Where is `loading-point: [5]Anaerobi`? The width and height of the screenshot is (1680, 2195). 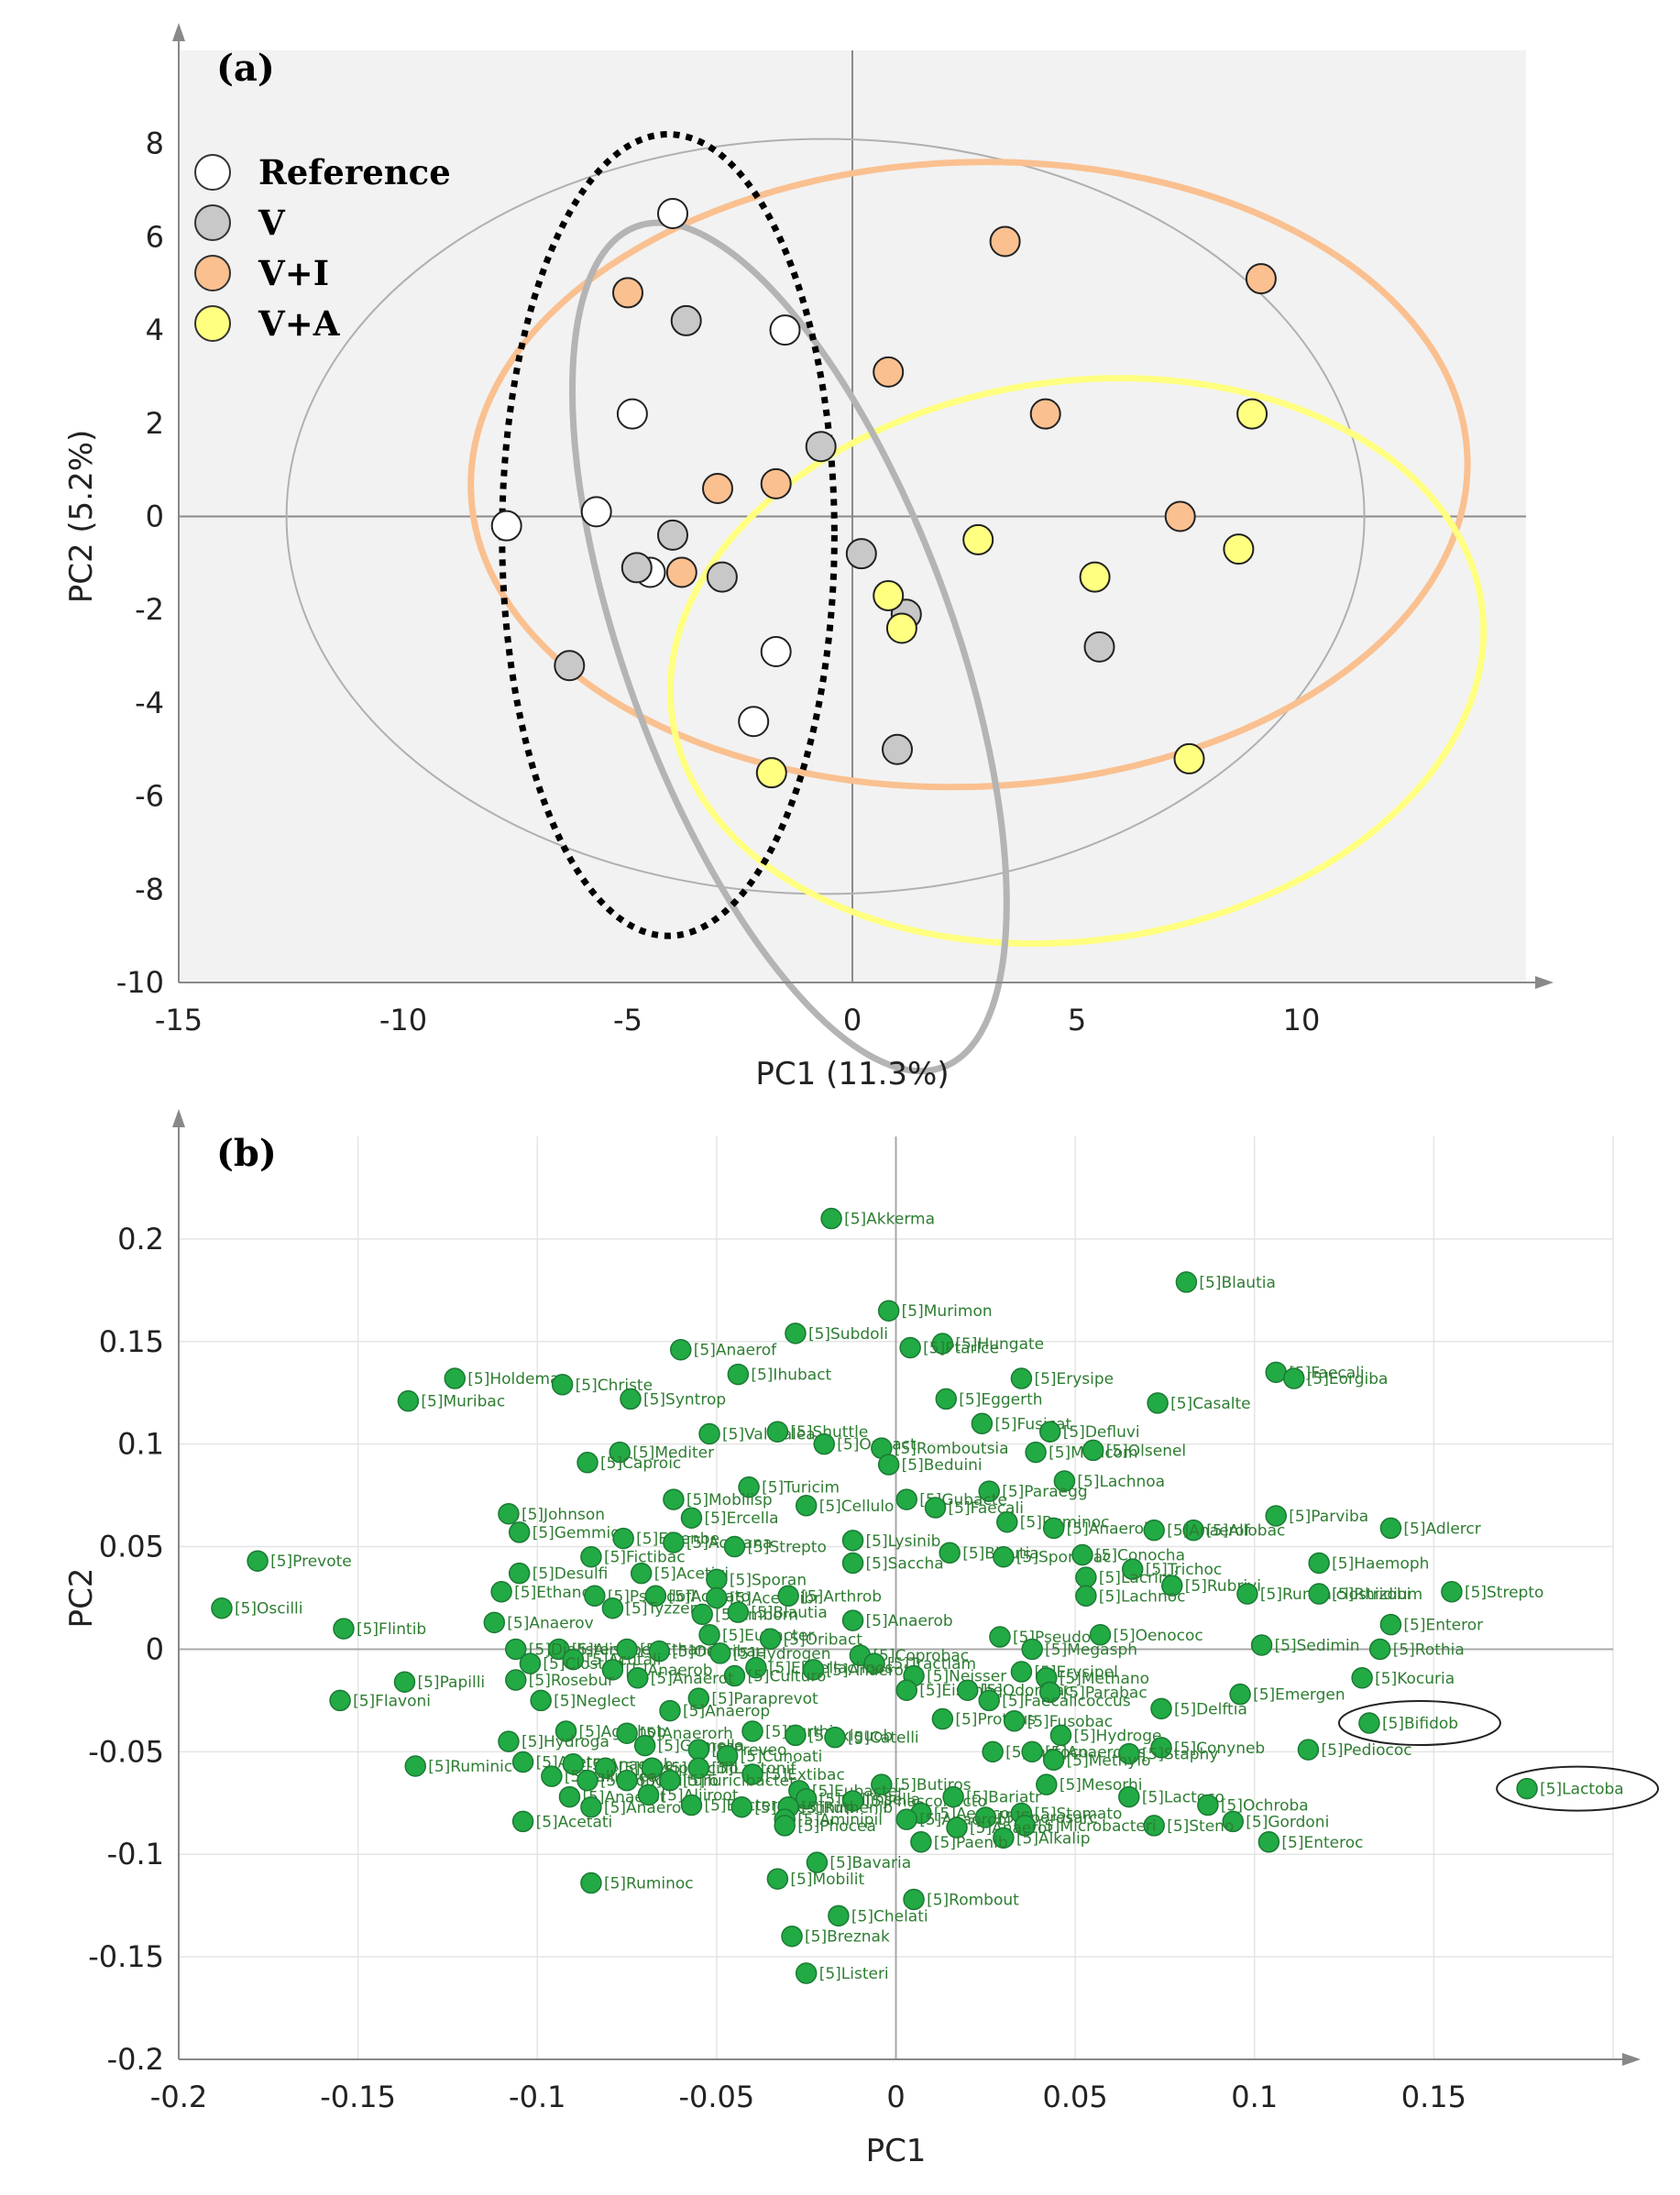
loading-point: [5]Anaerobi is located at coordinates (953, 1819).